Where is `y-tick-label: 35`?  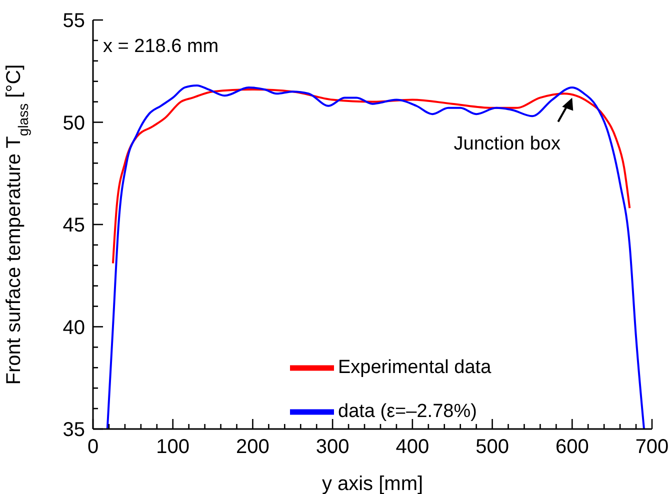 y-tick-label: 35 is located at coordinates (73, 430).